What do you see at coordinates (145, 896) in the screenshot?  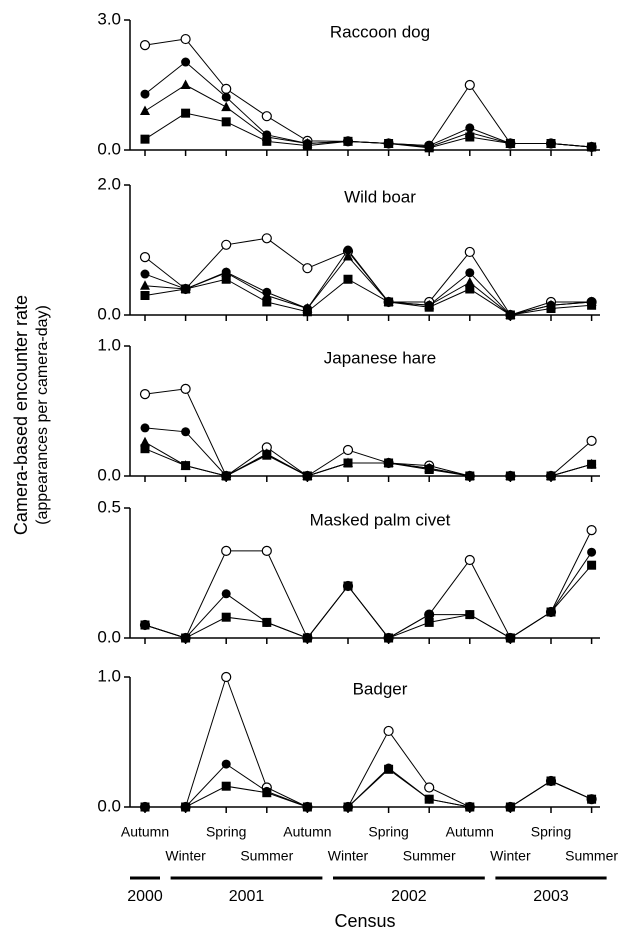 I see `year-label: 2000` at bounding box center [145, 896].